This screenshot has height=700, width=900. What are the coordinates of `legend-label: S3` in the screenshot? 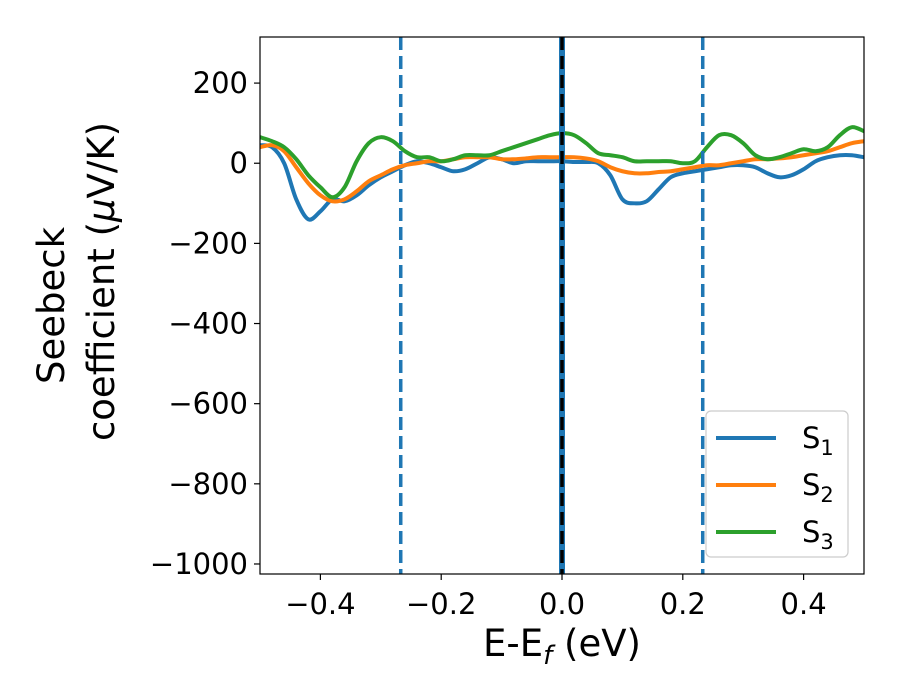 It's located at (818, 534).